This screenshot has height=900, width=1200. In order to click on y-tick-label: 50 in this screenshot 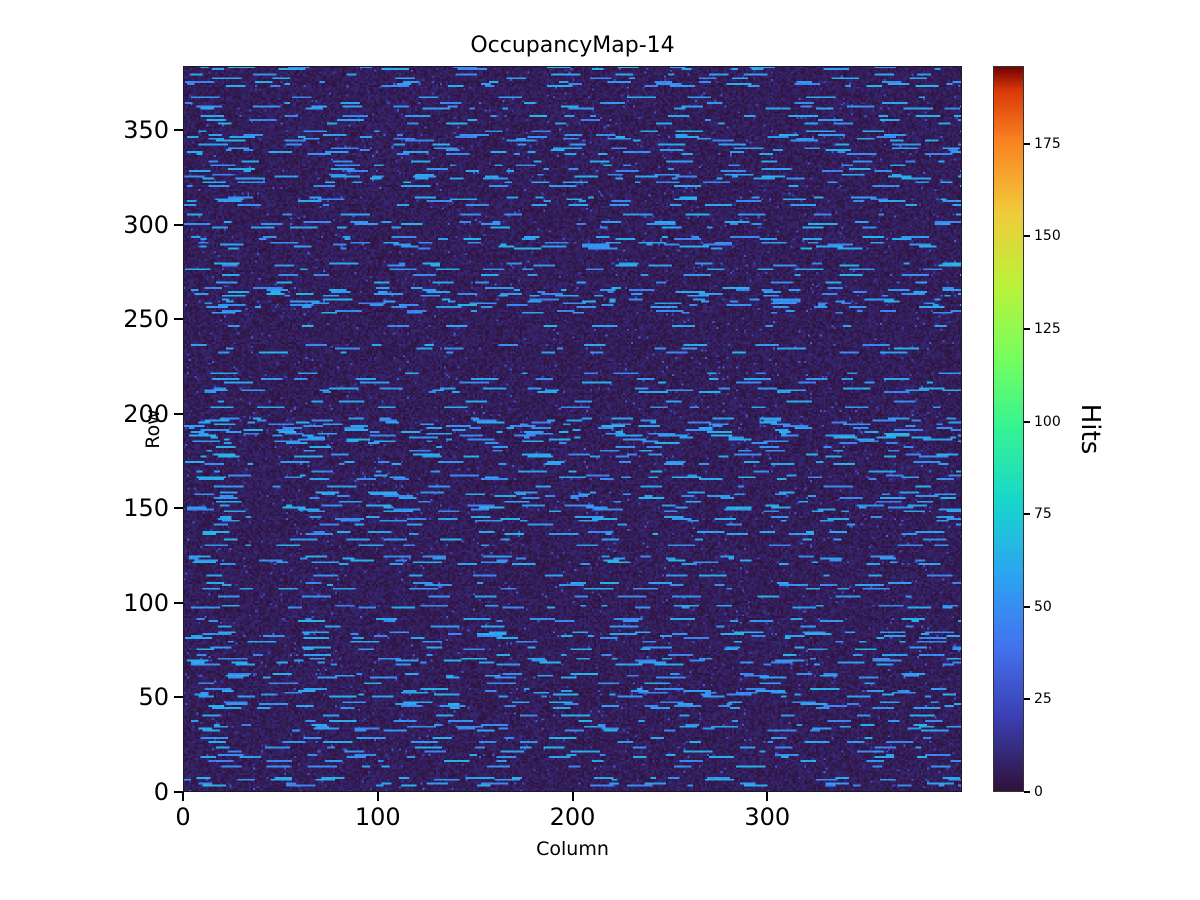, I will do `click(153, 697)`.